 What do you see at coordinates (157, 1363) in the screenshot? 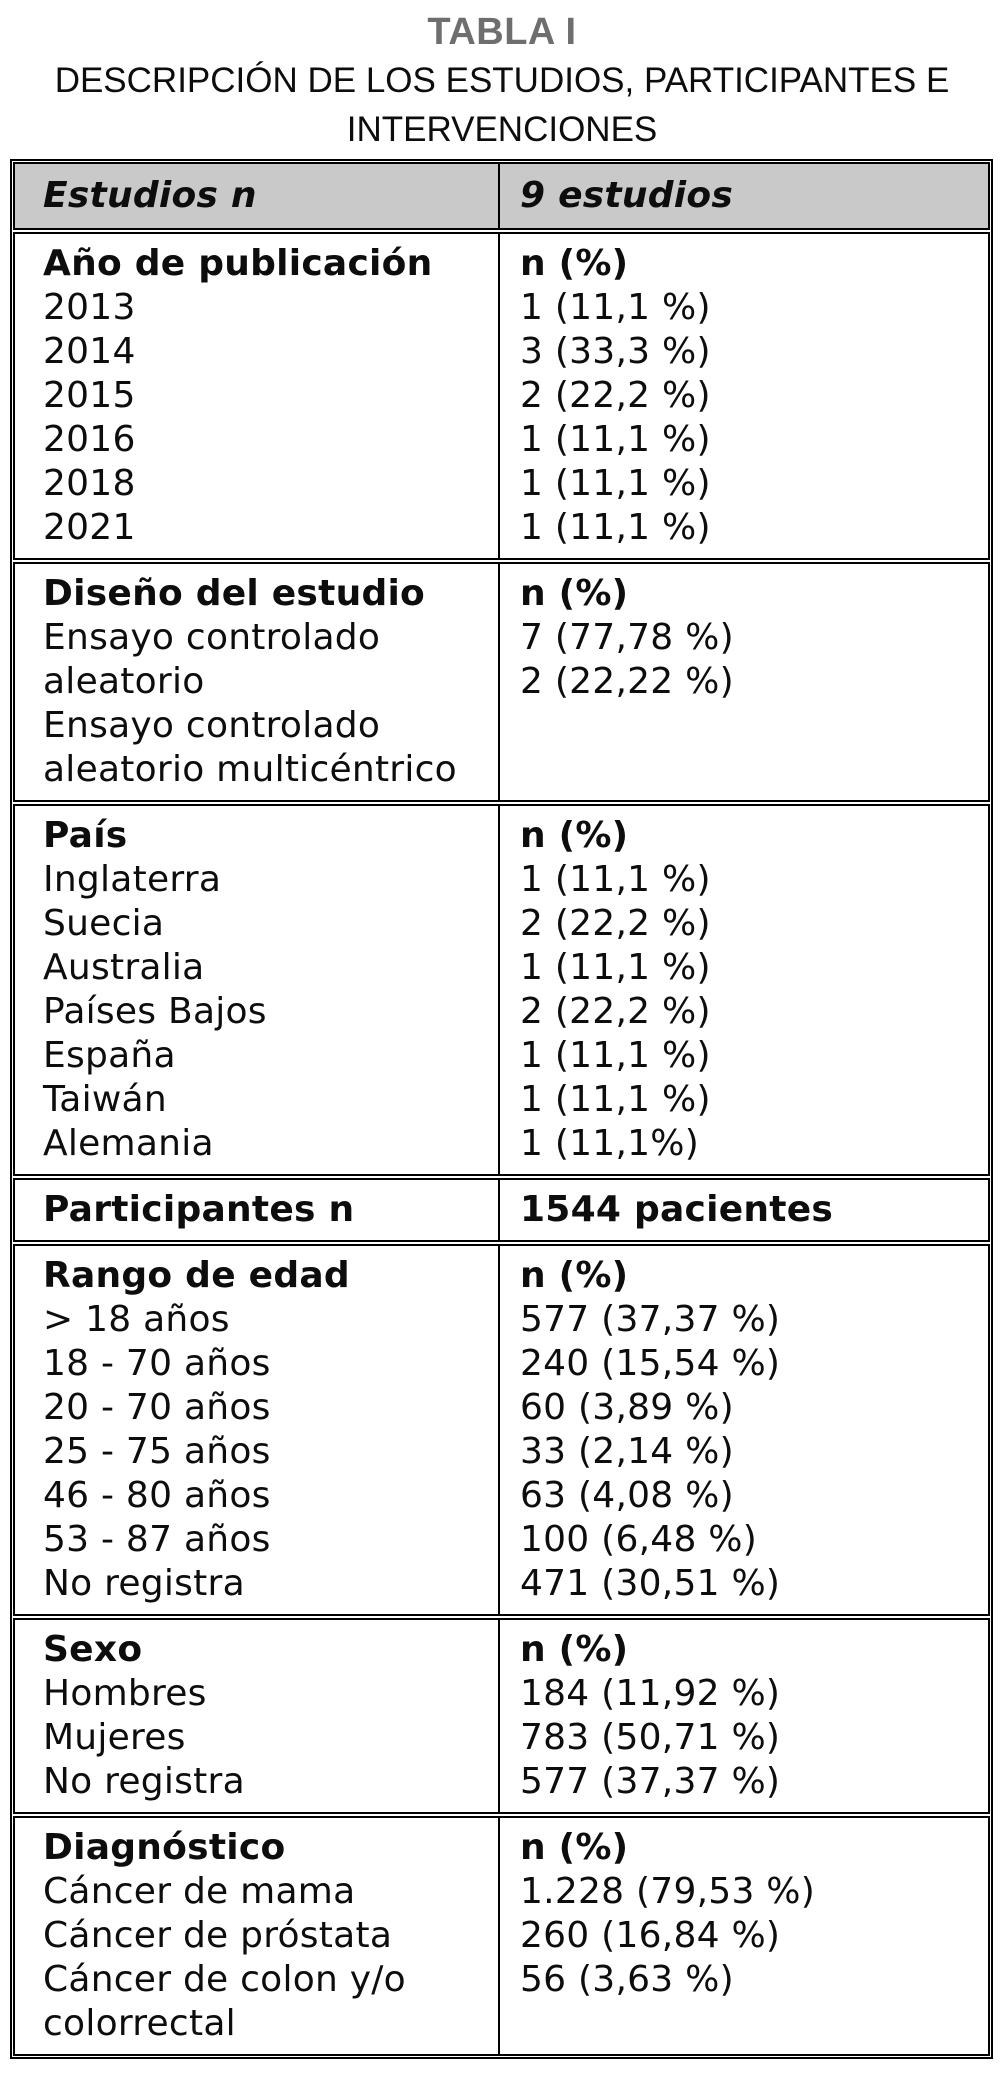
I see `row-label: 18 - 70 años` at bounding box center [157, 1363].